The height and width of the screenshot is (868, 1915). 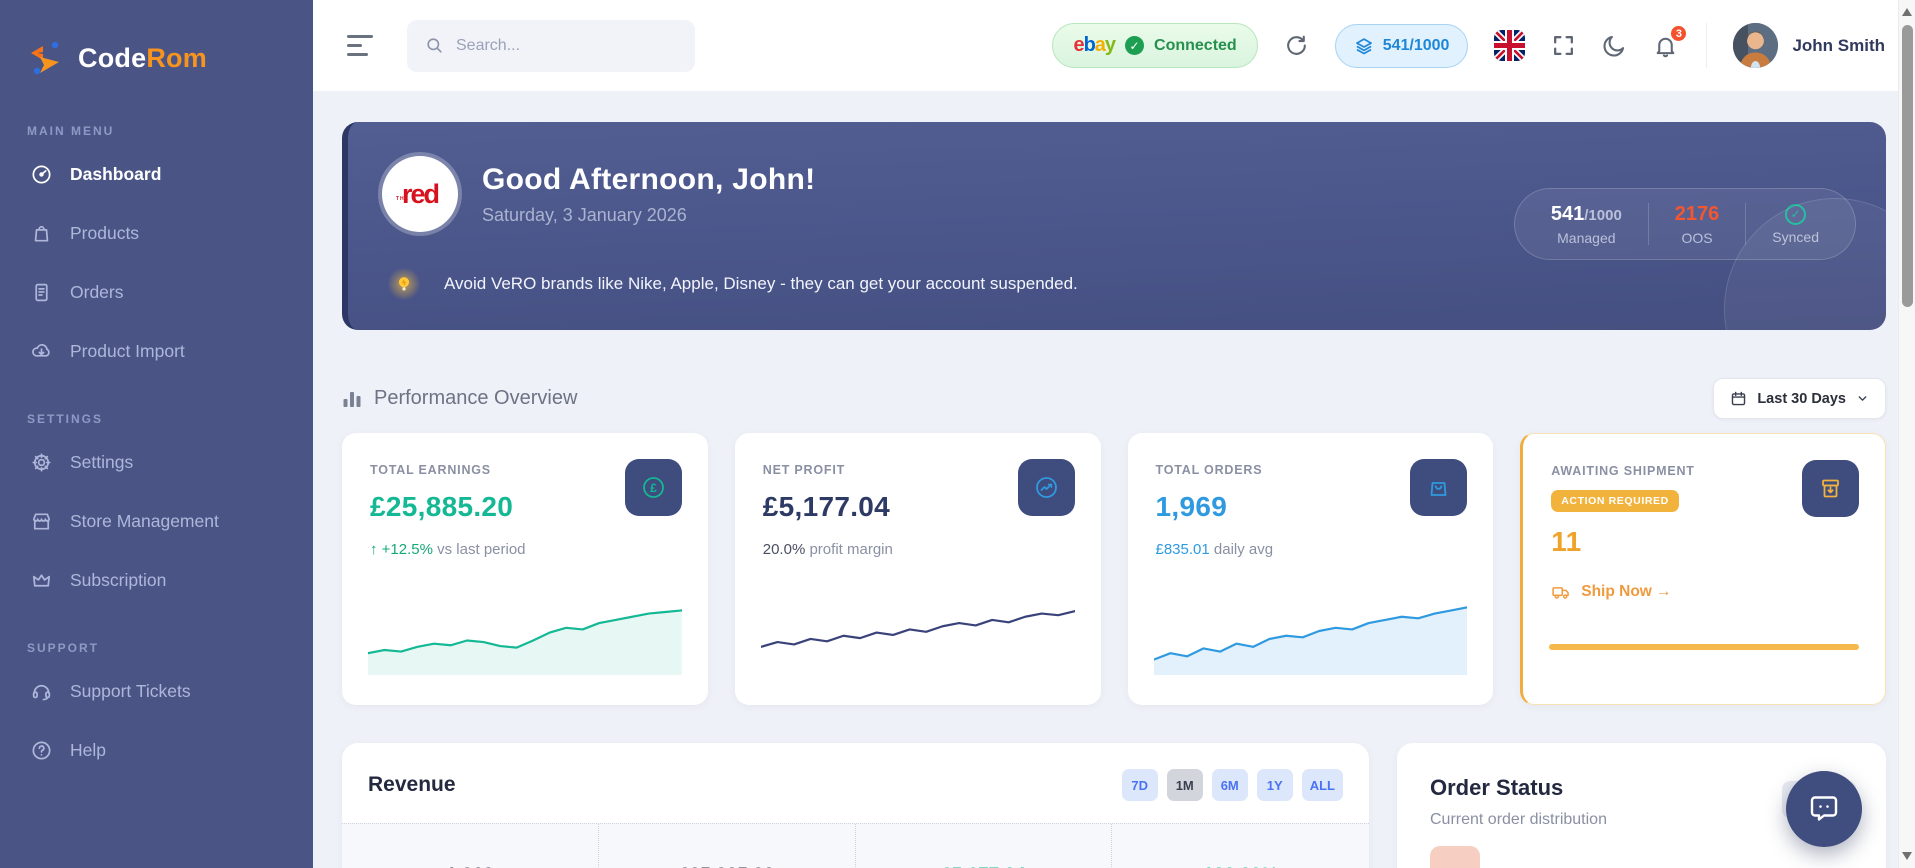 What do you see at coordinates (41, 350) in the screenshot?
I see `cloud-import-icon` at bounding box center [41, 350].